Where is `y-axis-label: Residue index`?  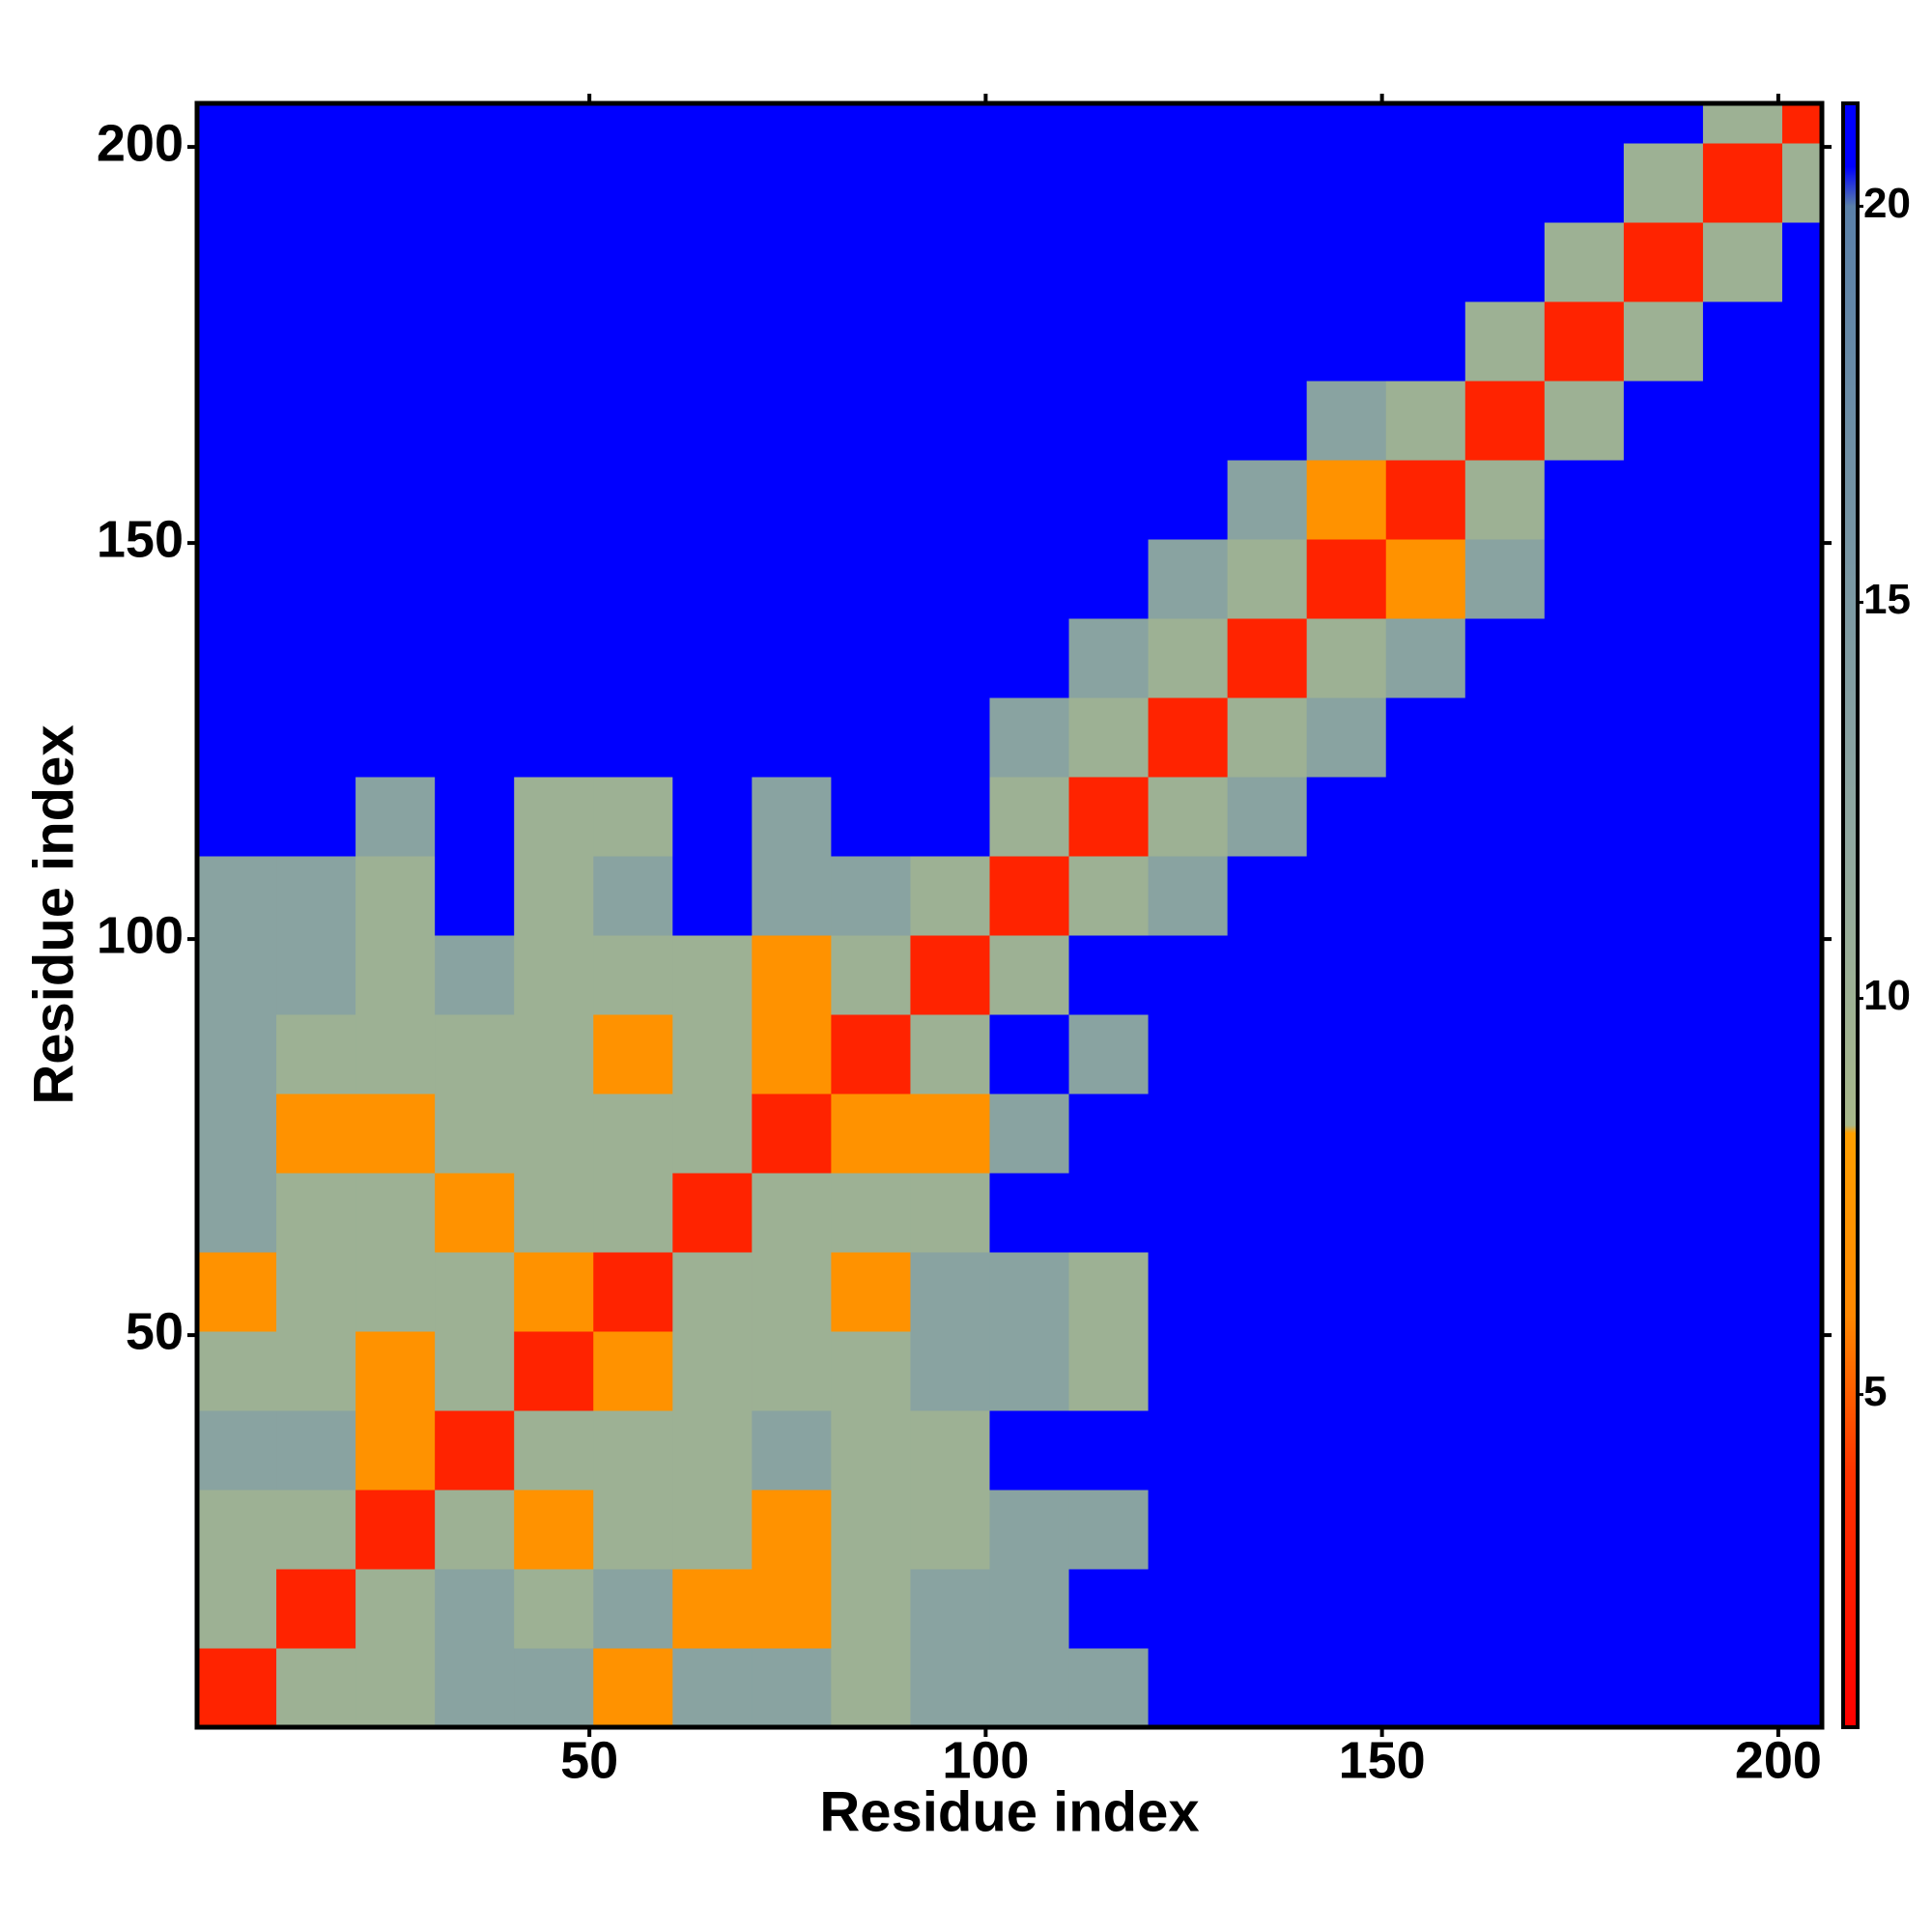 y-axis-label: Residue index is located at coordinates (53, 914).